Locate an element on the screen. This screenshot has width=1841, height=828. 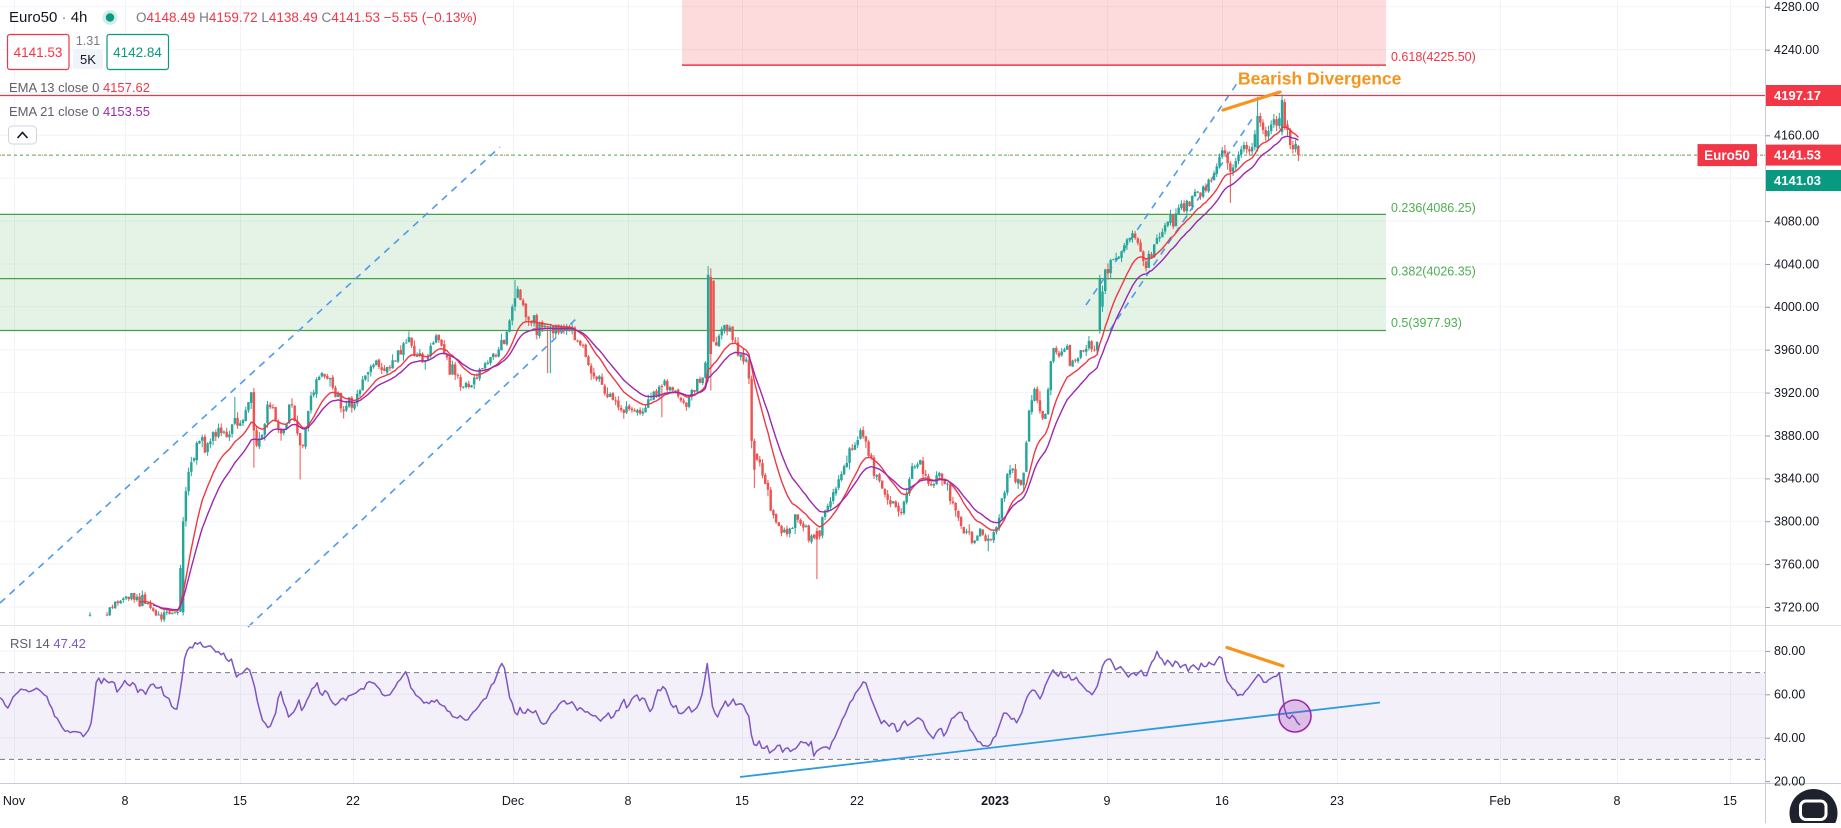
svg-text: 3840.00 is located at coordinates (1796, 479).